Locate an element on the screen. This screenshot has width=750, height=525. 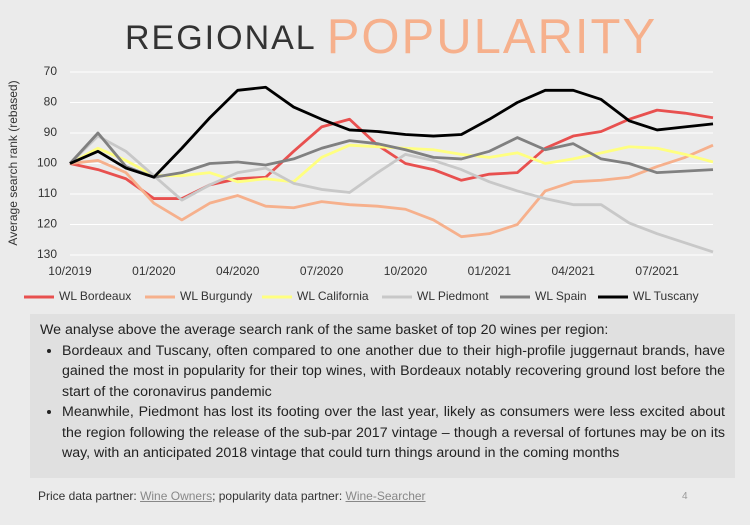
x-tick-label: 10/2019 is located at coordinates (70, 271).